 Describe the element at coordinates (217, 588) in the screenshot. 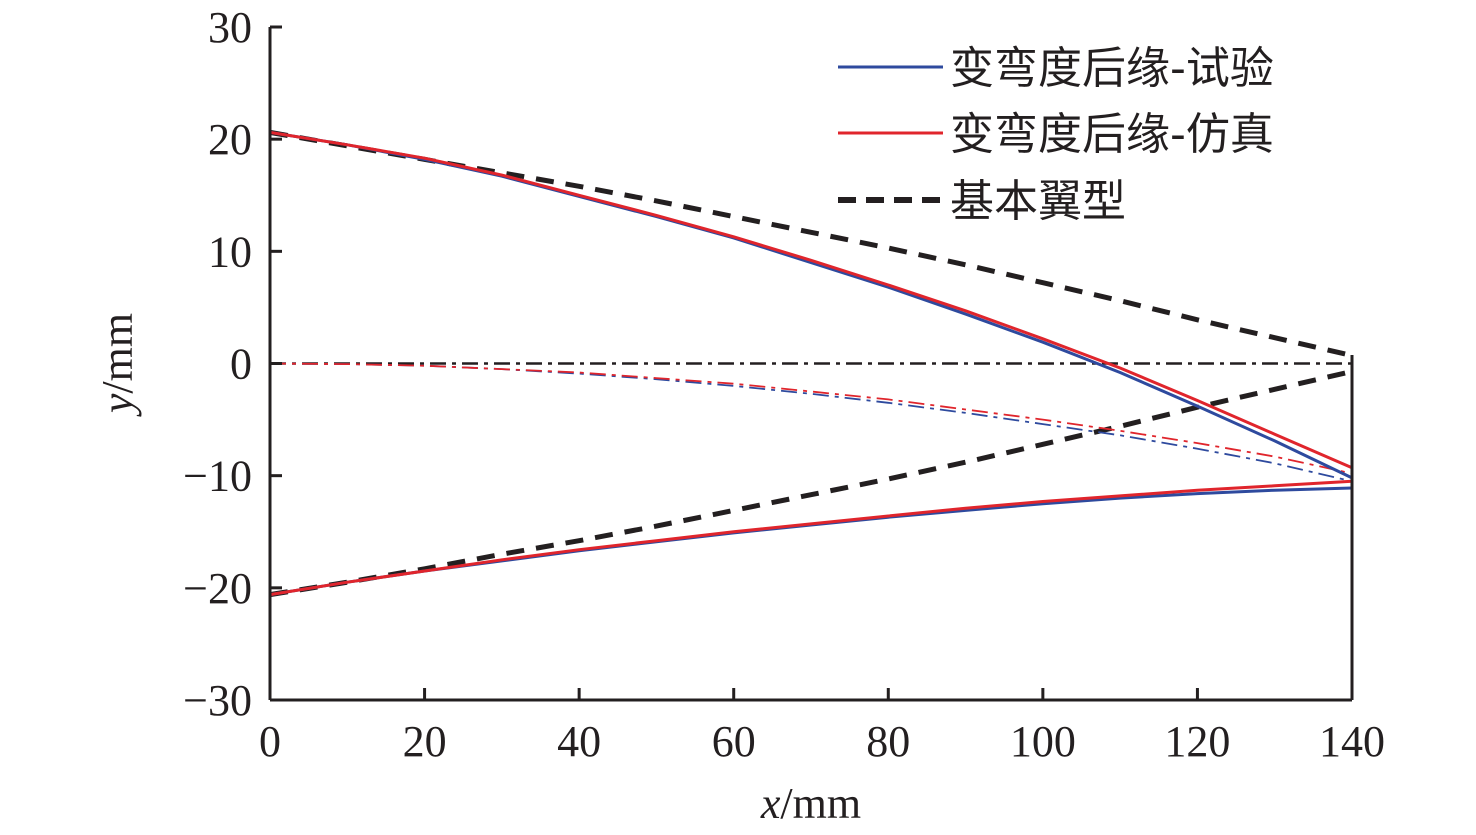

I see `y-tick-label: −20` at that location.